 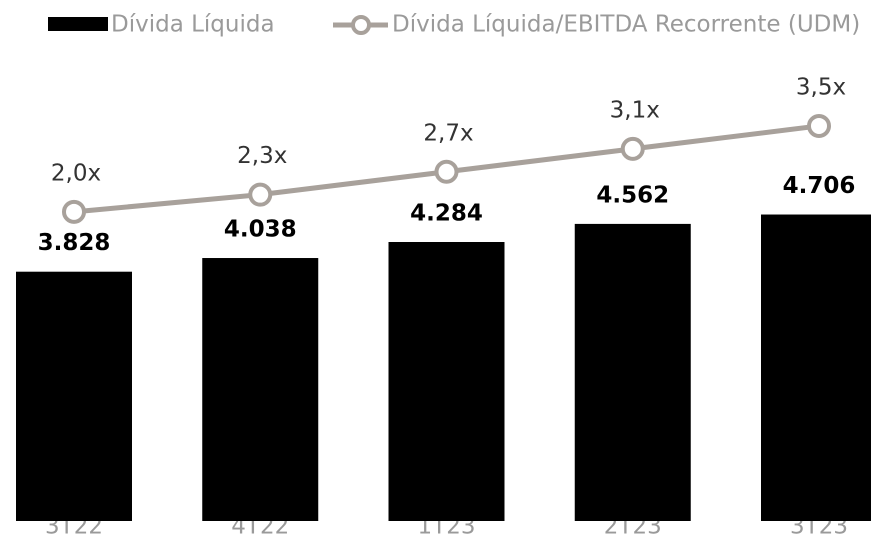 I want to click on bar-label: 4.562, so click(x=632, y=195).